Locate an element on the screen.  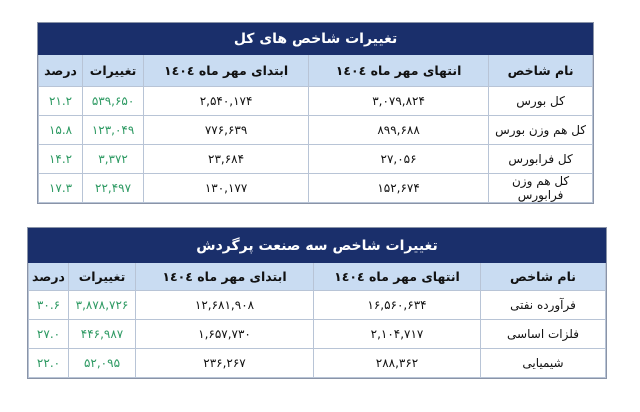
table-title-row: تغییرات شاخص های کل is located at coordinates (315, 39).